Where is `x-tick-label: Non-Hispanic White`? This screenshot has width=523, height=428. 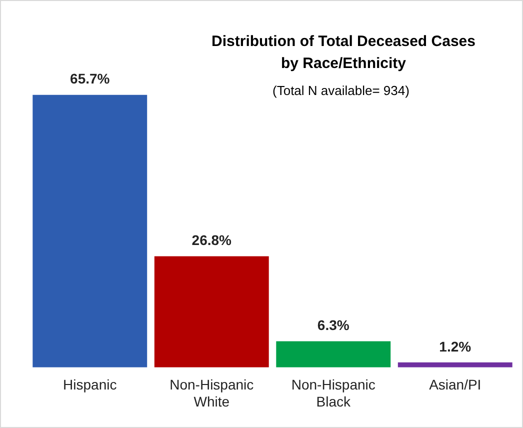 x-tick-label: Non-Hispanic White is located at coordinates (212, 393).